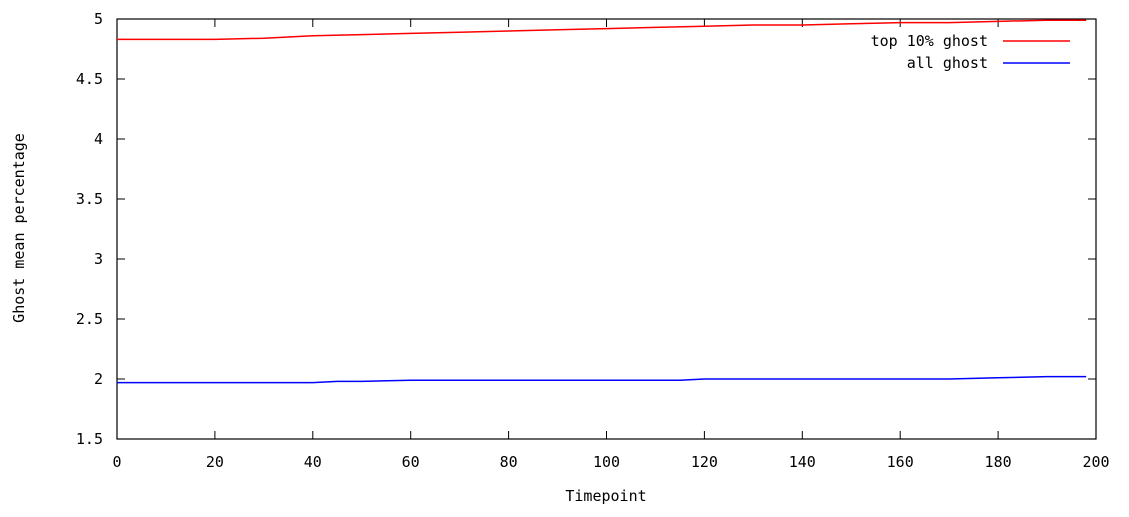 Image resolution: width=1129 pixels, height=517 pixels. What do you see at coordinates (313, 462) in the screenshot?
I see `x-tick-label: 40` at bounding box center [313, 462].